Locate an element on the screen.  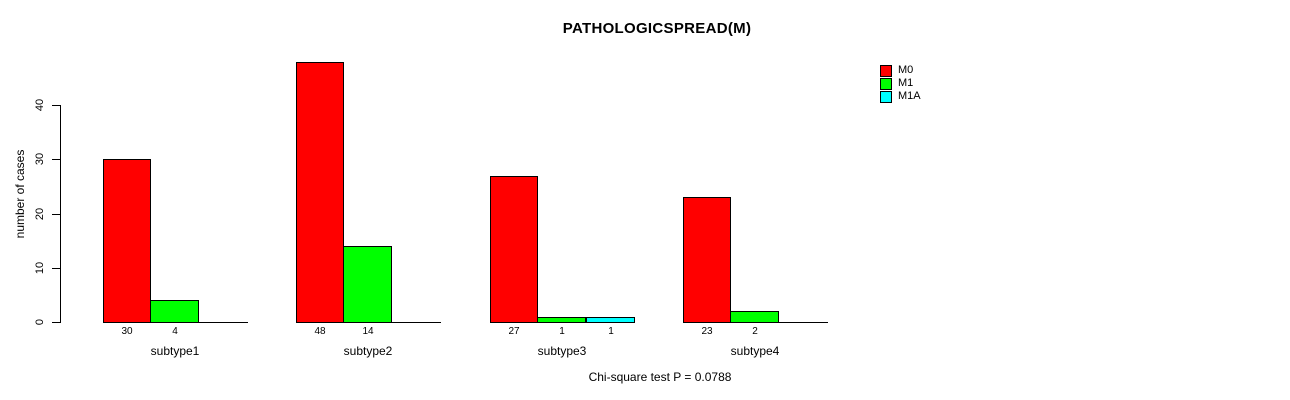
y-axis-line is located at coordinates (60, 214).